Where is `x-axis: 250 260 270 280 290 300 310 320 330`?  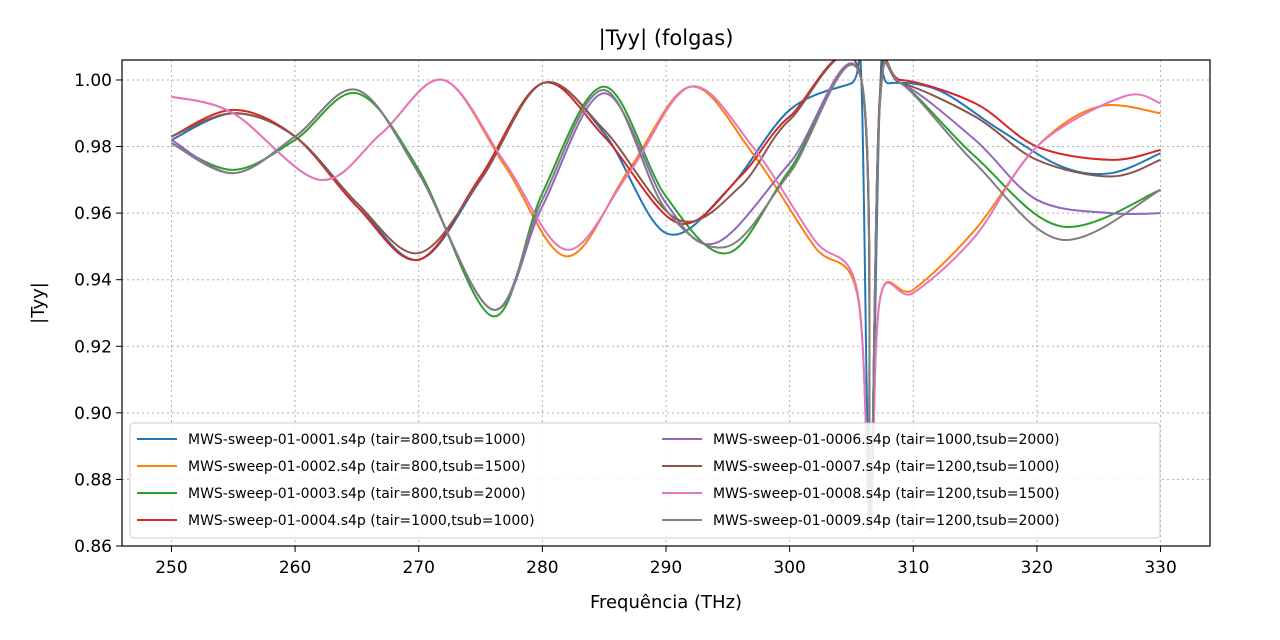
x-axis: 250 260 270 280 290 300 310 320 330 is located at coordinates (666, 562).